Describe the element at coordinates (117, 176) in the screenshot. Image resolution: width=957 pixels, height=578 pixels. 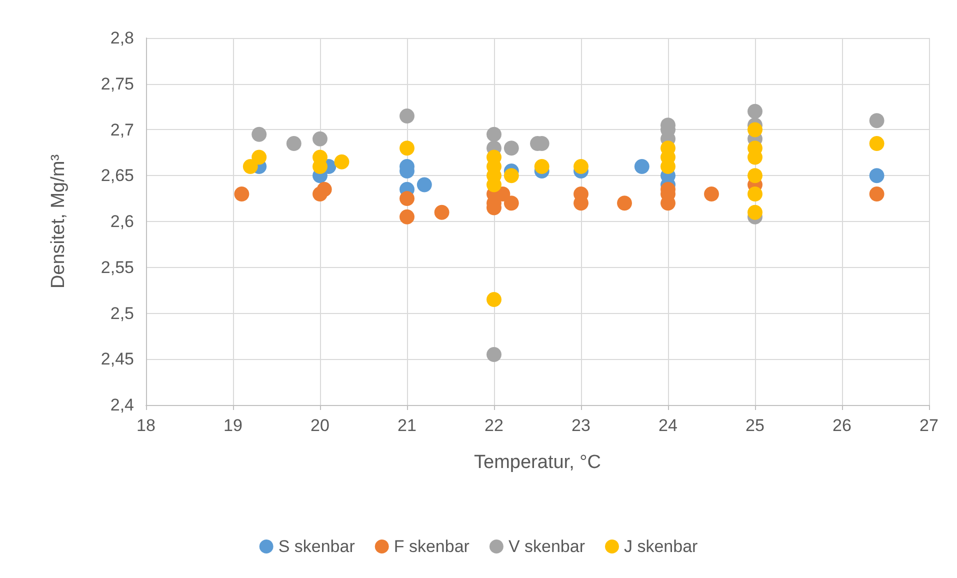
I see `y-tick-label: 2,65` at that location.